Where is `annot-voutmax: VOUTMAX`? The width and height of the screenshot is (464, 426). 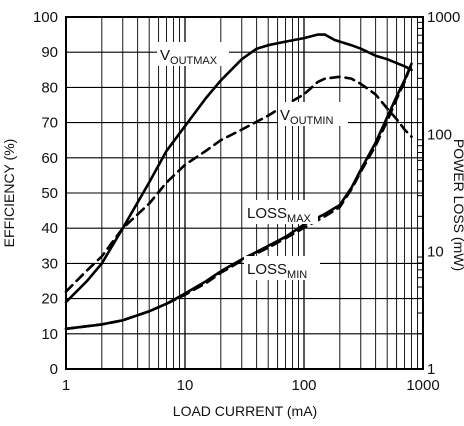
annot-voutmax: VOUTMAX is located at coordinates (189, 57).